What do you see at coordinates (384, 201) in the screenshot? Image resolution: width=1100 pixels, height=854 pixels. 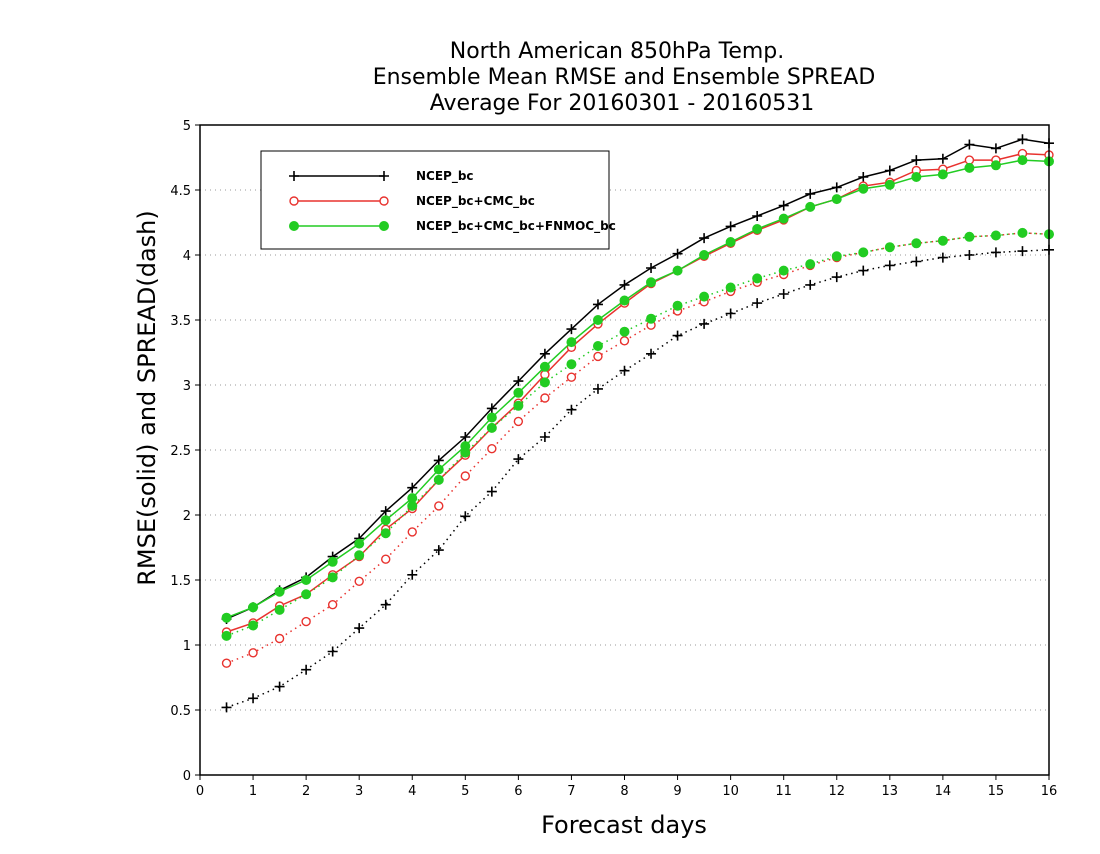 I see `legend-marker-ncep-cmc` at bounding box center [384, 201].